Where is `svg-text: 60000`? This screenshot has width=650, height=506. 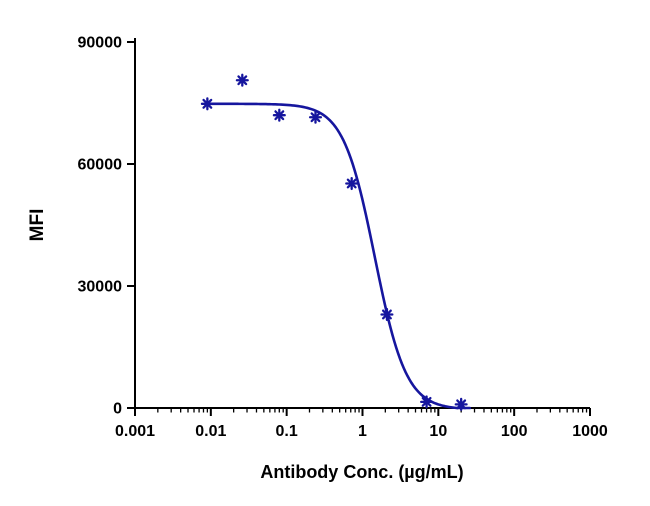 svg-text: 60000 is located at coordinates (100, 165).